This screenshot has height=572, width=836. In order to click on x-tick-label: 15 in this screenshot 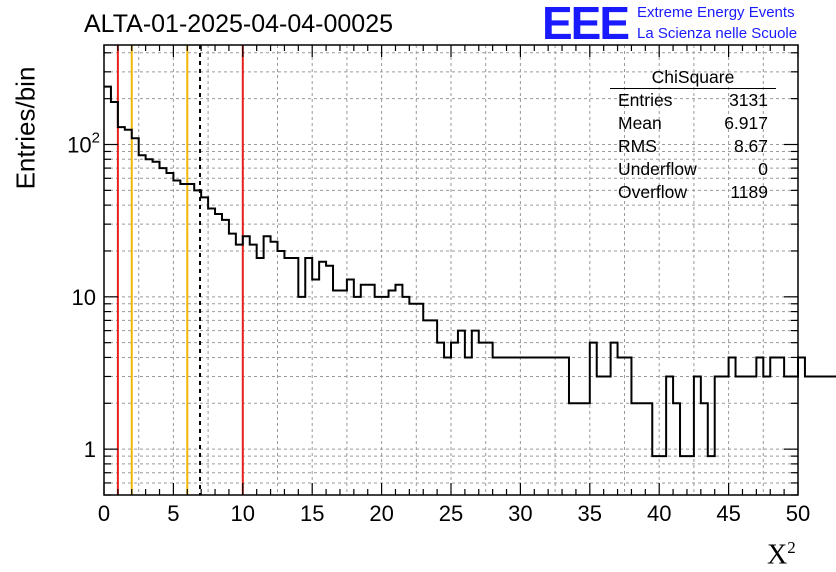, I will do `click(312, 513)`.